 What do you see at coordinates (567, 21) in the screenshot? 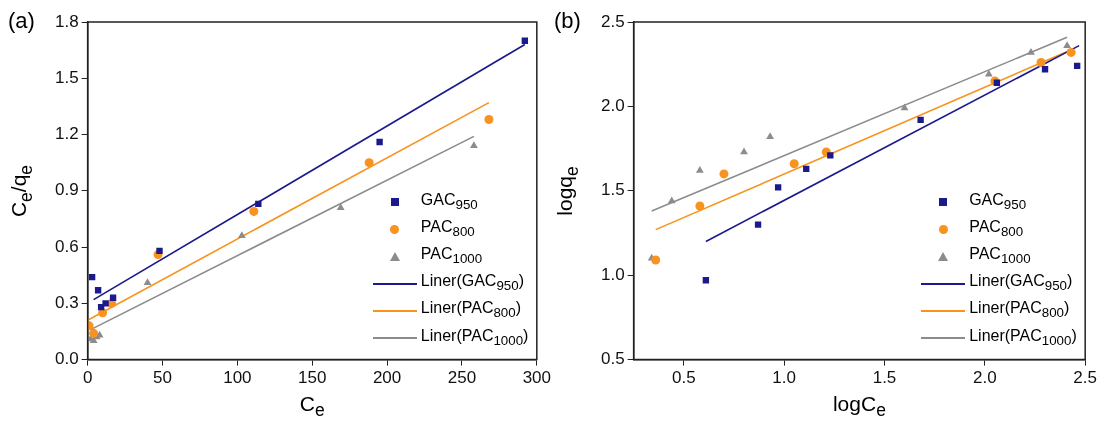
I see `chart-title: (b)` at bounding box center [567, 21].